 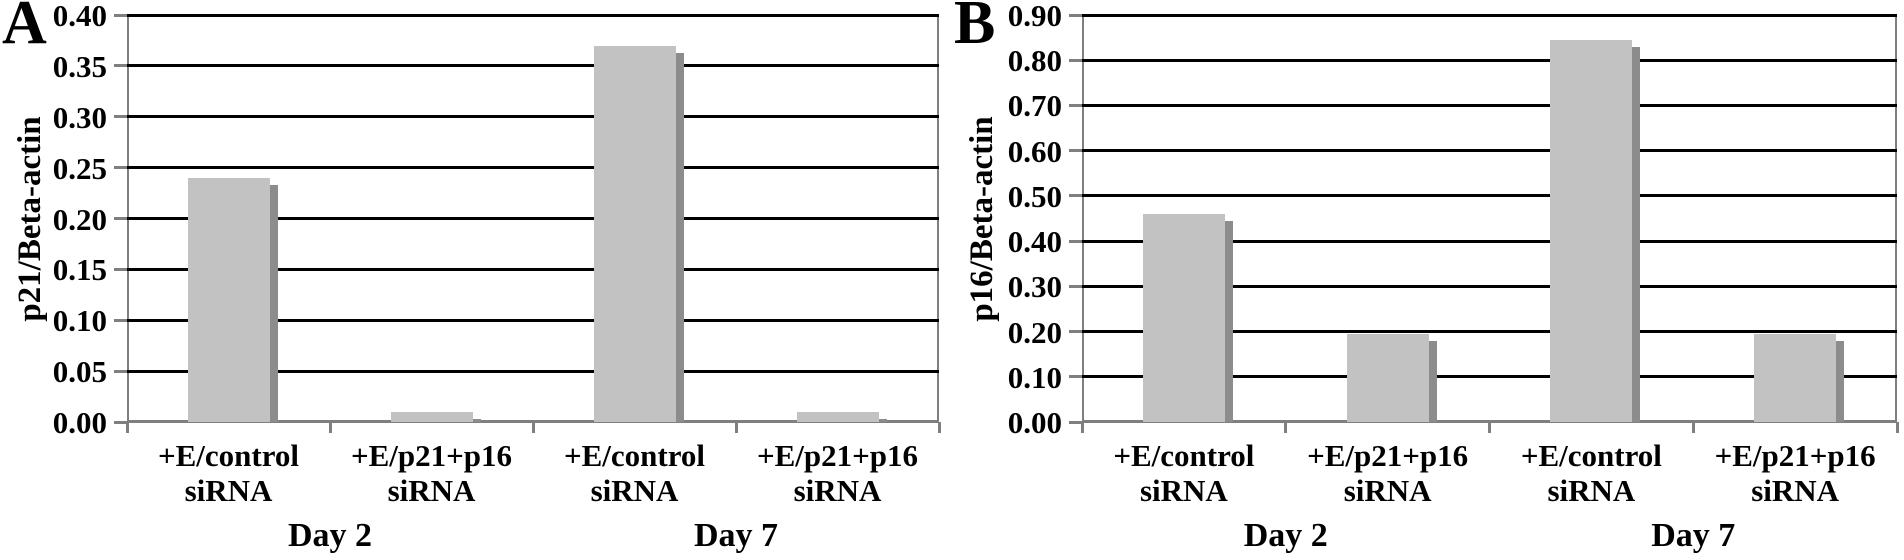 I want to click on panel-letter-b: B, so click(x=975, y=28).